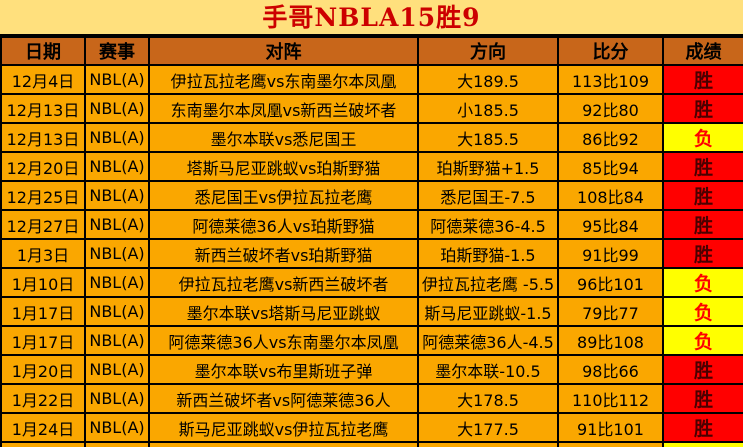  Describe the element at coordinates (43, 51) in the screenshot. I see `column-header-date: 日期` at that location.